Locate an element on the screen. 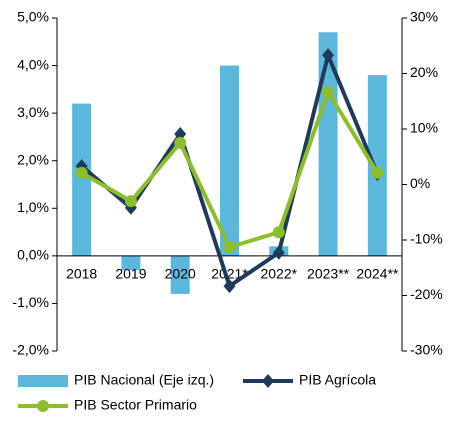 The image size is (455, 421). x-tick-label: 2024** is located at coordinates (377, 274).